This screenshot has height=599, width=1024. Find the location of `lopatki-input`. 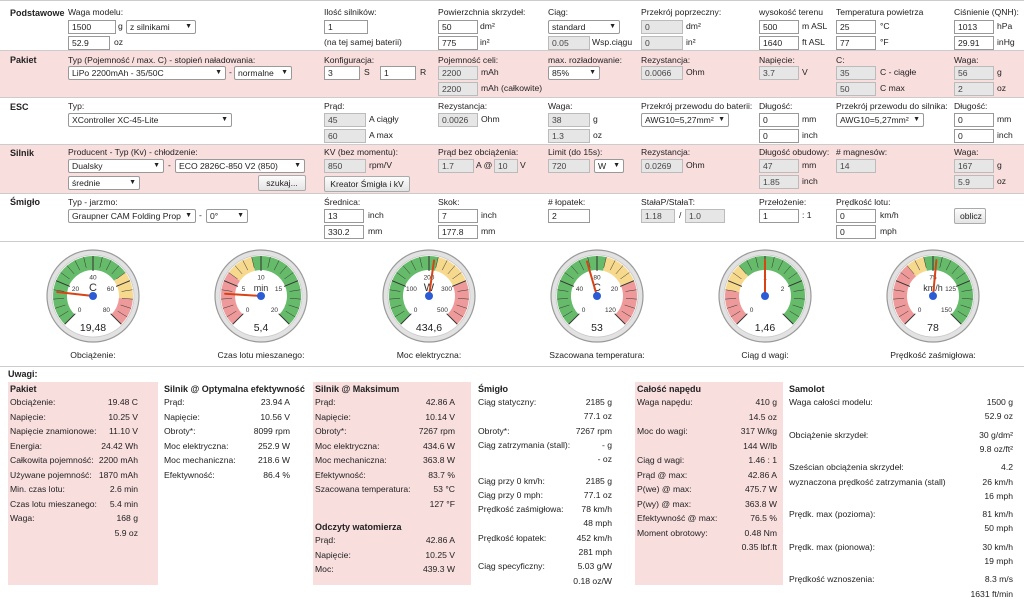

lopatki-input is located at coordinates (569, 216).